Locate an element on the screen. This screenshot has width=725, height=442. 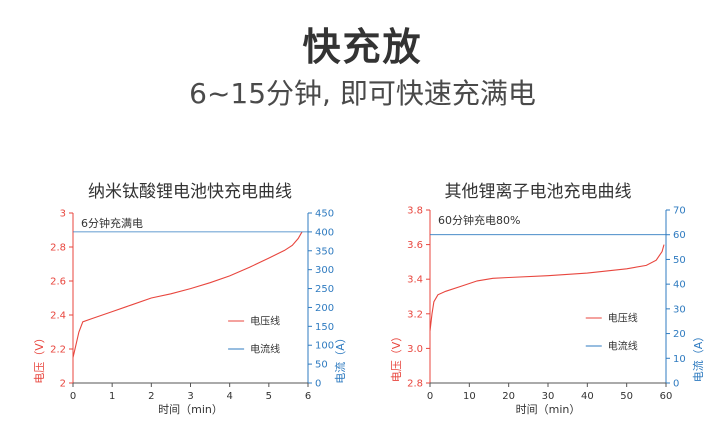
y2-tick-label: 10 is located at coordinates (679, 359).